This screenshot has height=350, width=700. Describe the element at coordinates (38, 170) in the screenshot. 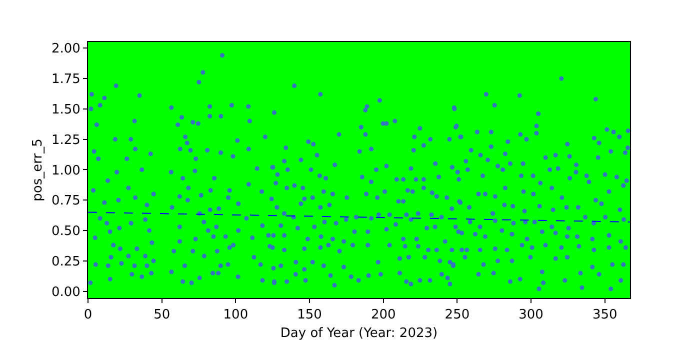

I see `y-axis-title: pos_err_5` at that location.